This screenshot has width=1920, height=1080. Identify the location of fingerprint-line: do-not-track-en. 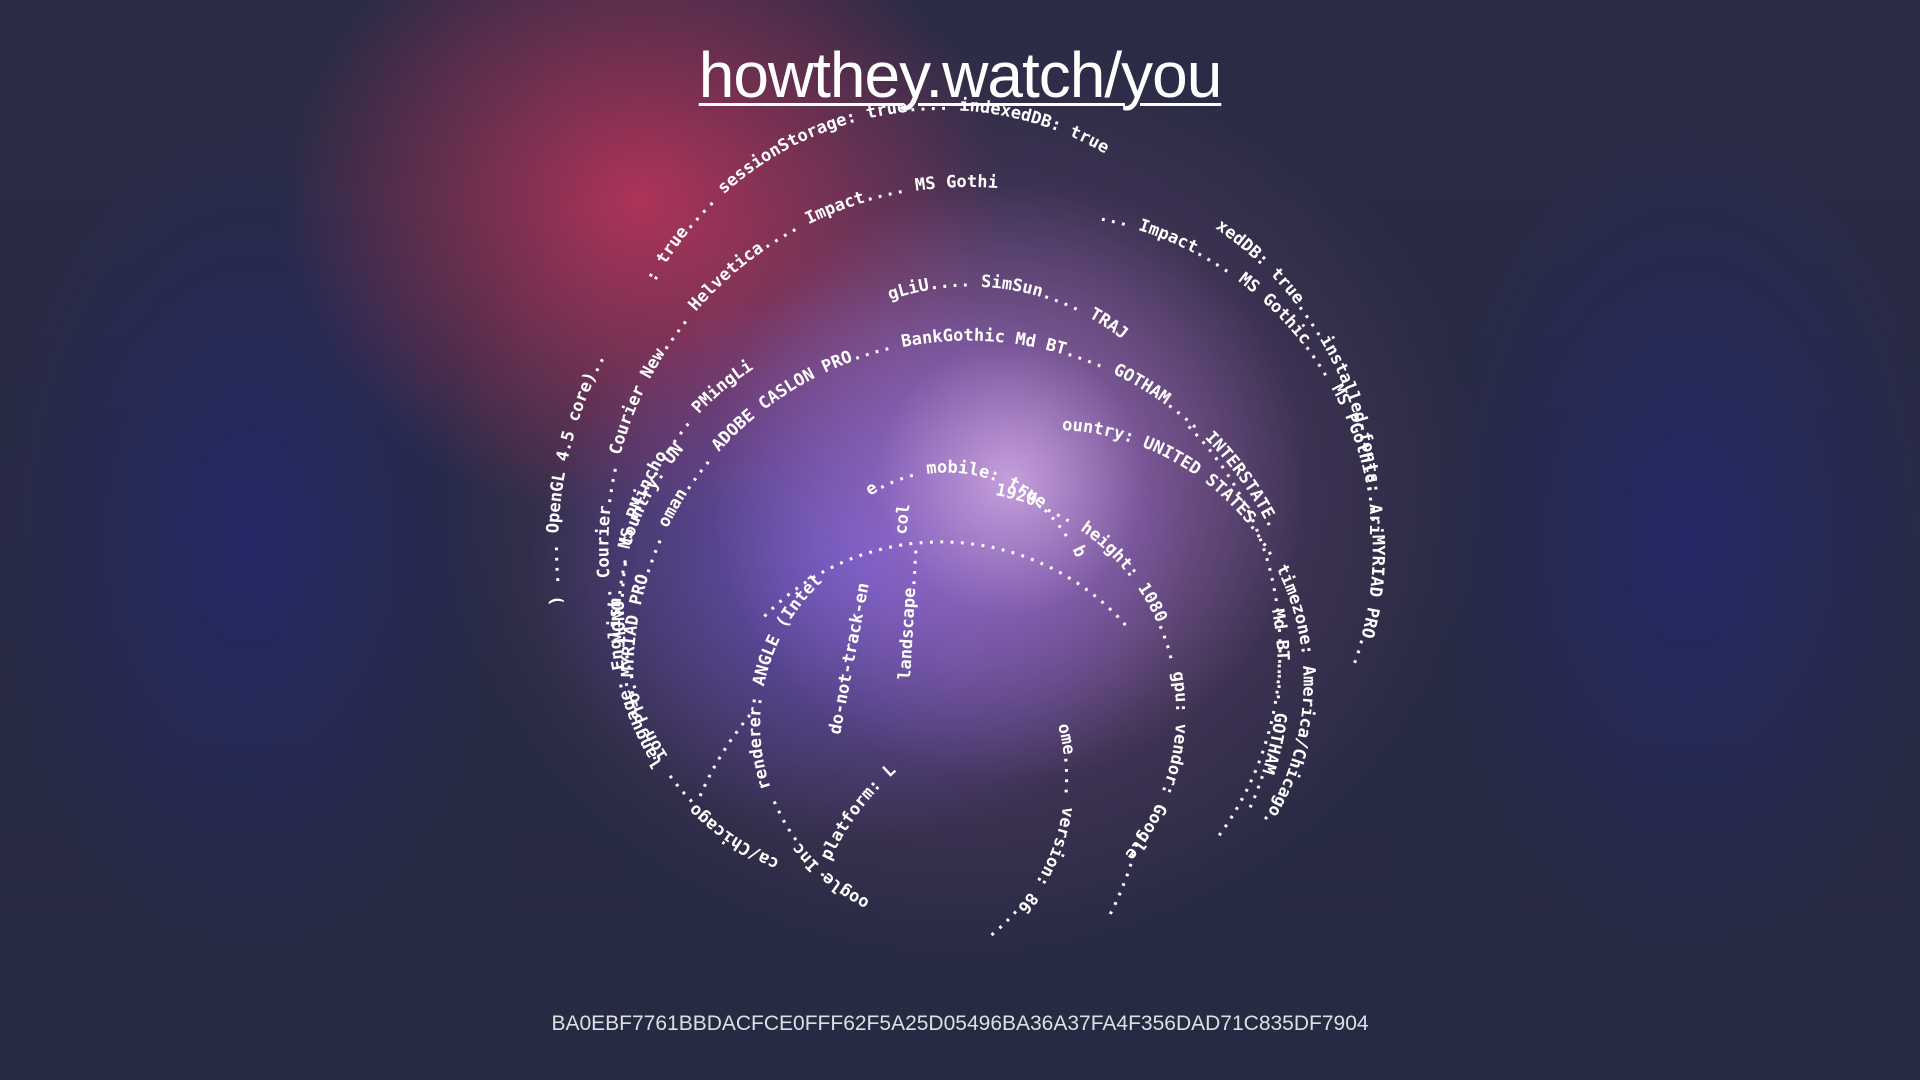
(849, 658).